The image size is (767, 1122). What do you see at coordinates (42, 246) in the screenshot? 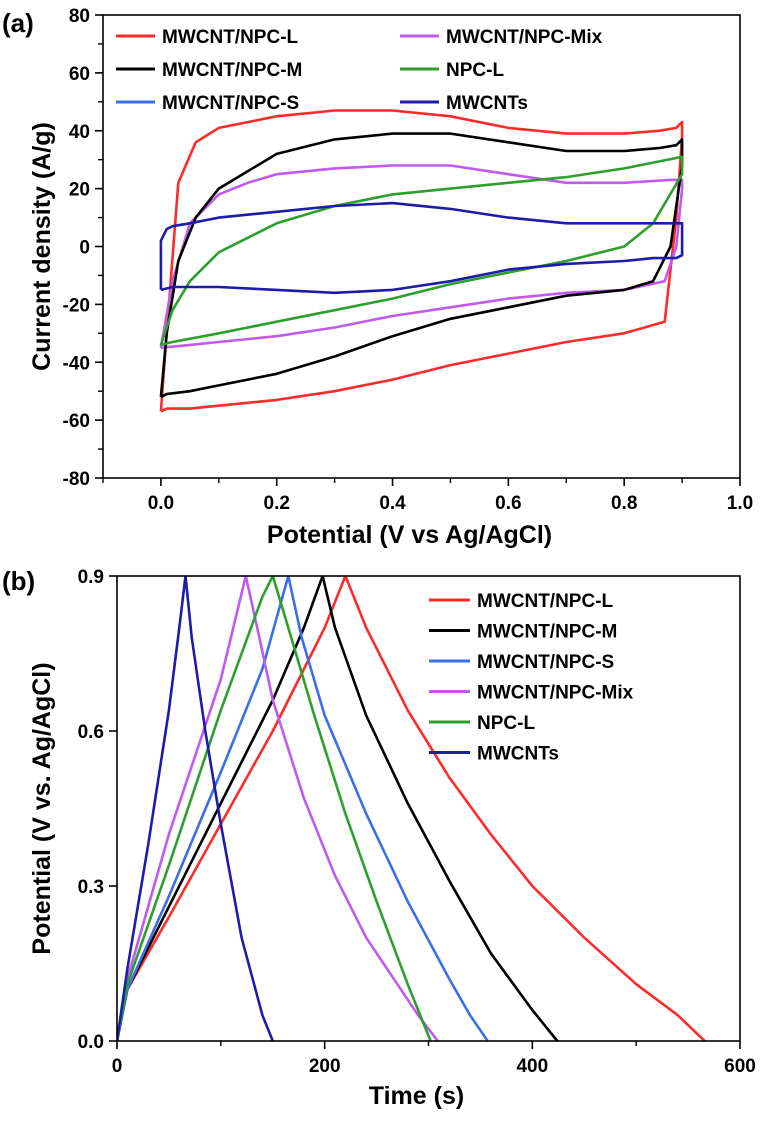
I see `y-axis-label: Current density (A/g)` at bounding box center [42, 246].